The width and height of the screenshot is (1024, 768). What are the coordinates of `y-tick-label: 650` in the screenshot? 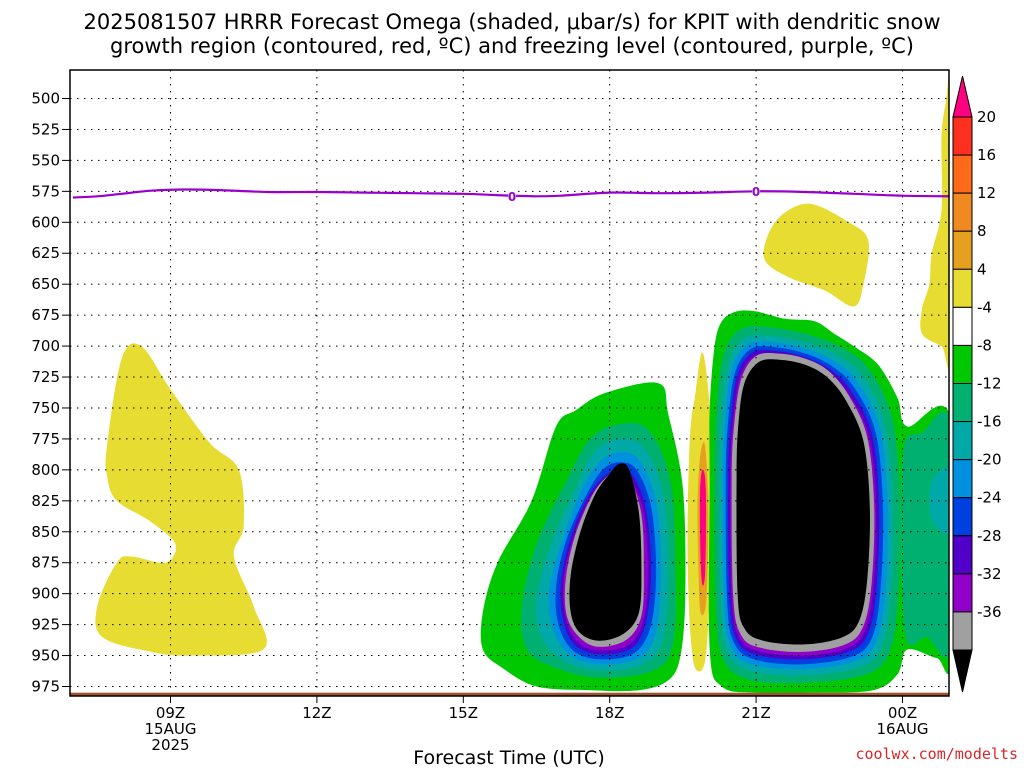 It's located at (45, 284).